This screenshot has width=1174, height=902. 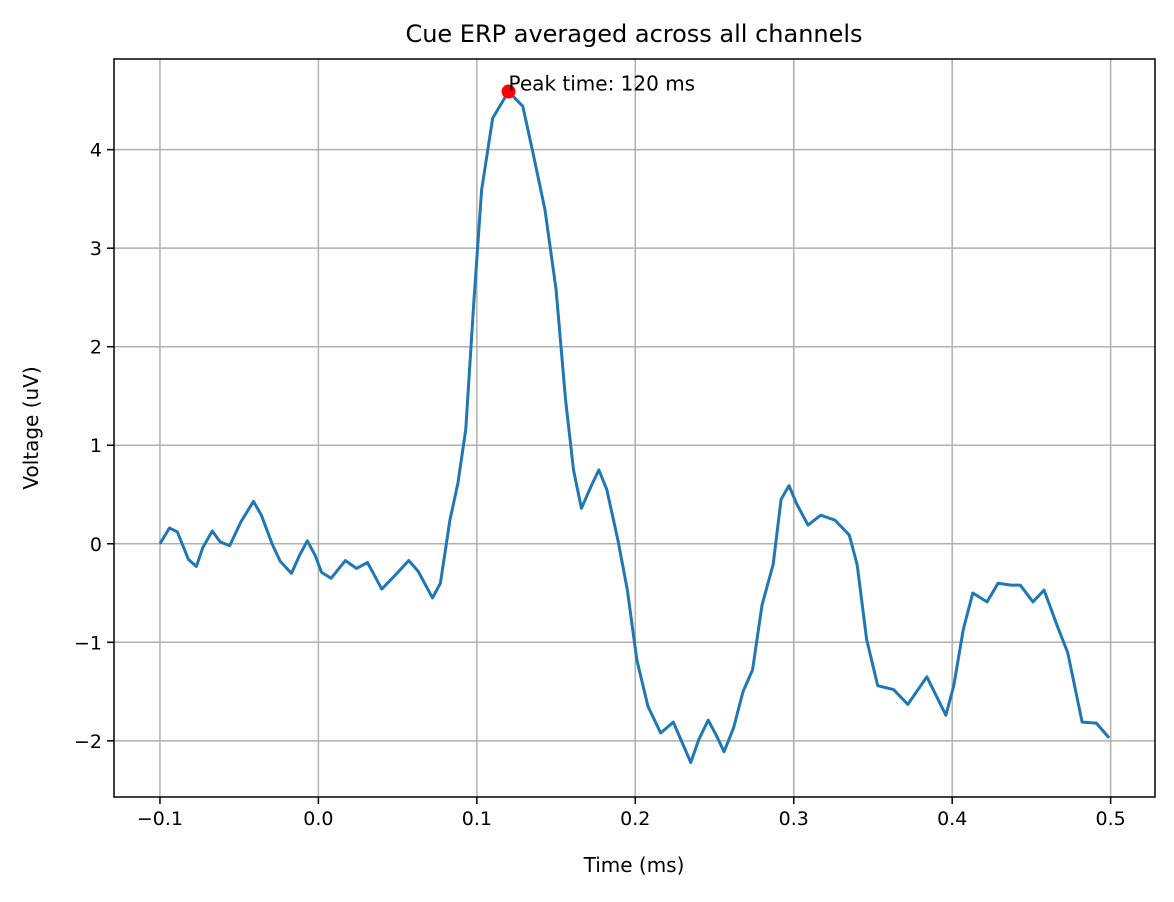 I want to click on peak-marker, so click(x=508, y=91).